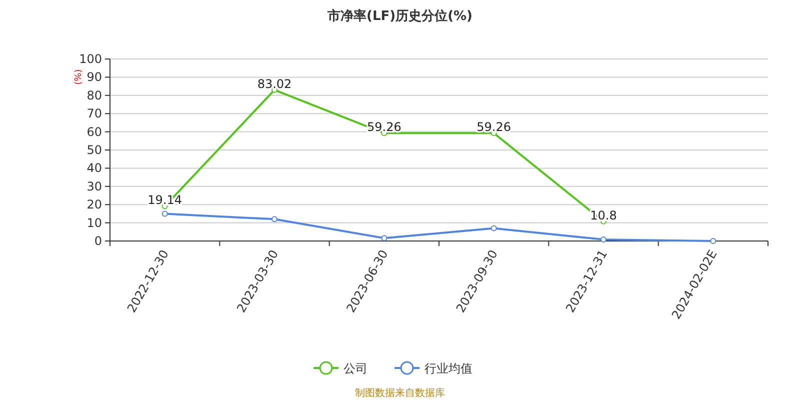 This screenshot has width=800, height=400. What do you see at coordinates (94, 77) in the screenshot?
I see `y-tick-label: 90` at bounding box center [94, 77].